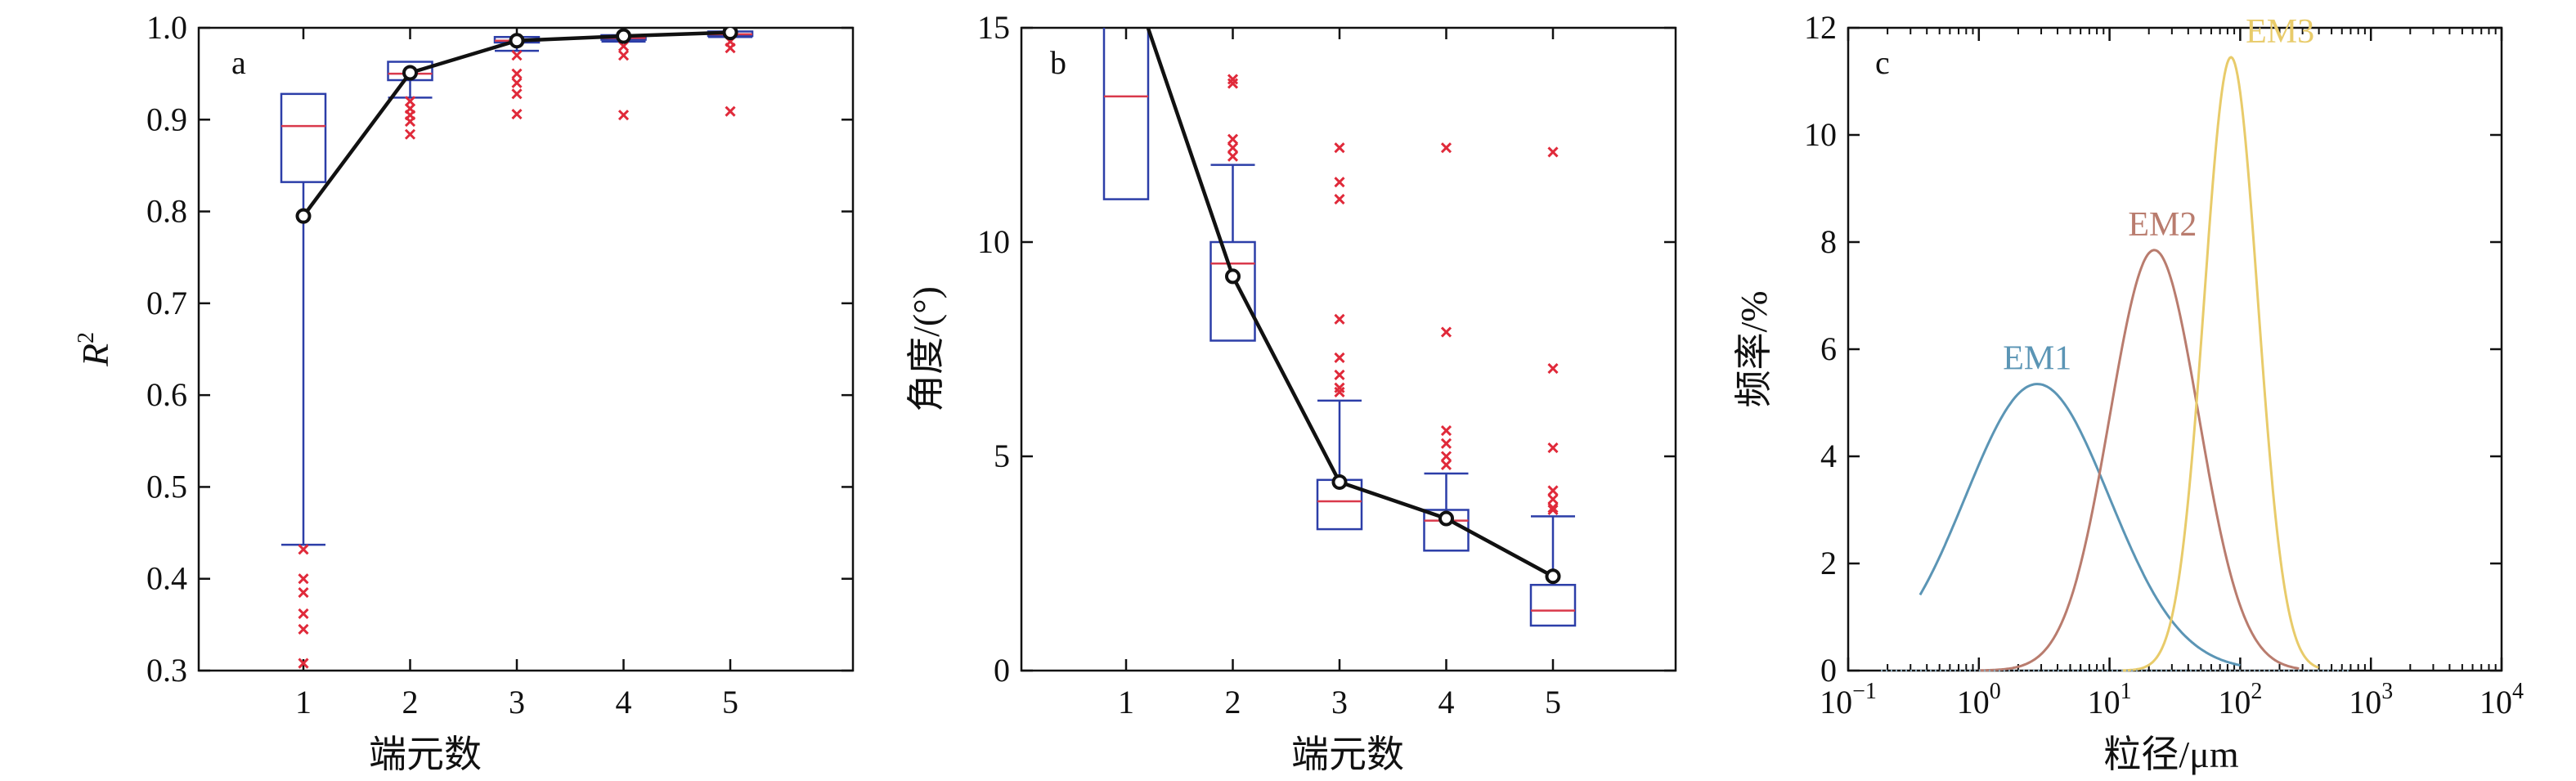 Image resolution: width=2576 pixels, height=781 pixels. What do you see at coordinates (1821, 28) in the screenshot?
I see `y-tick-label: 12` at bounding box center [1821, 28].